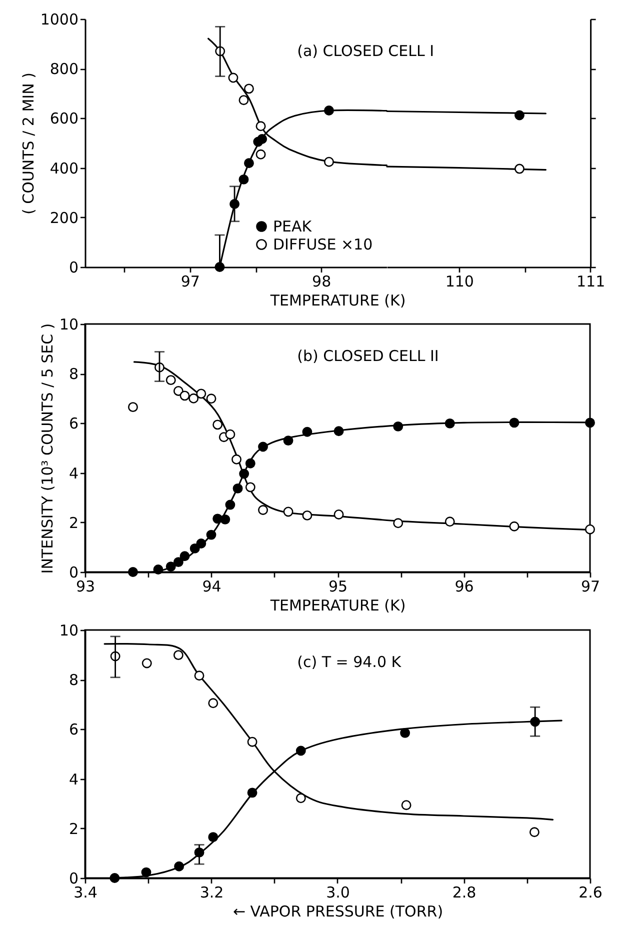 This screenshot has width=621, height=932. Describe the element at coordinates (591, 281) in the screenshot. I see `x-tick-label: 111` at that location.